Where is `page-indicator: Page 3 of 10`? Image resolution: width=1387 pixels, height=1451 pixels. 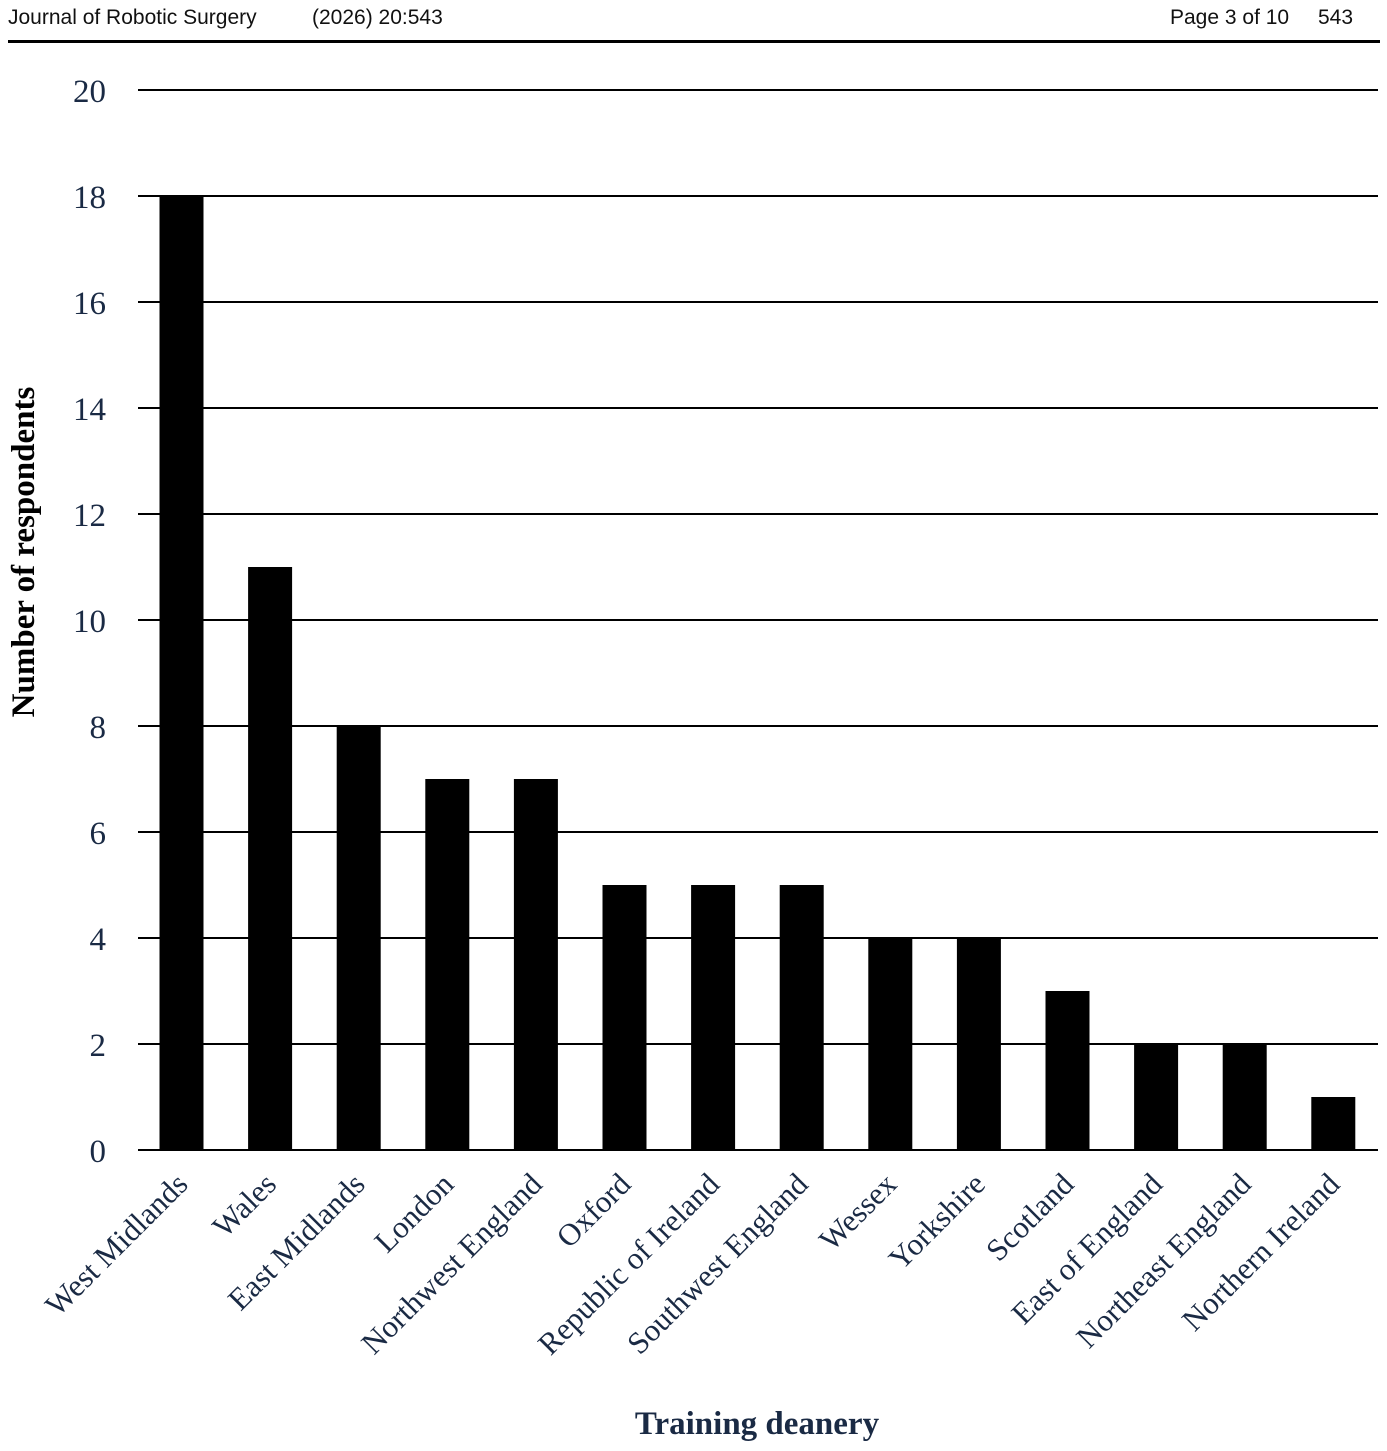
page-indicator: Page 3 of 10 is located at coordinates (1230, 17).